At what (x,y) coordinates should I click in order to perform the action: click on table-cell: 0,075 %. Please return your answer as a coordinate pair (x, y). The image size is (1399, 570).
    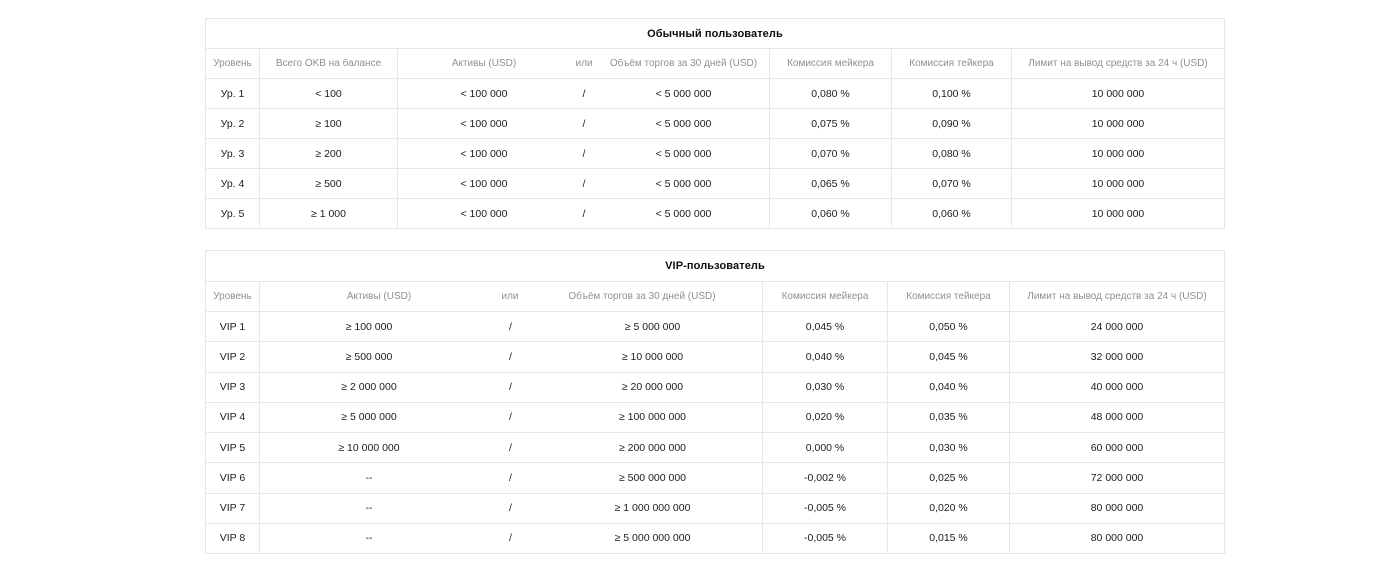
    Looking at the image, I should click on (831, 123).